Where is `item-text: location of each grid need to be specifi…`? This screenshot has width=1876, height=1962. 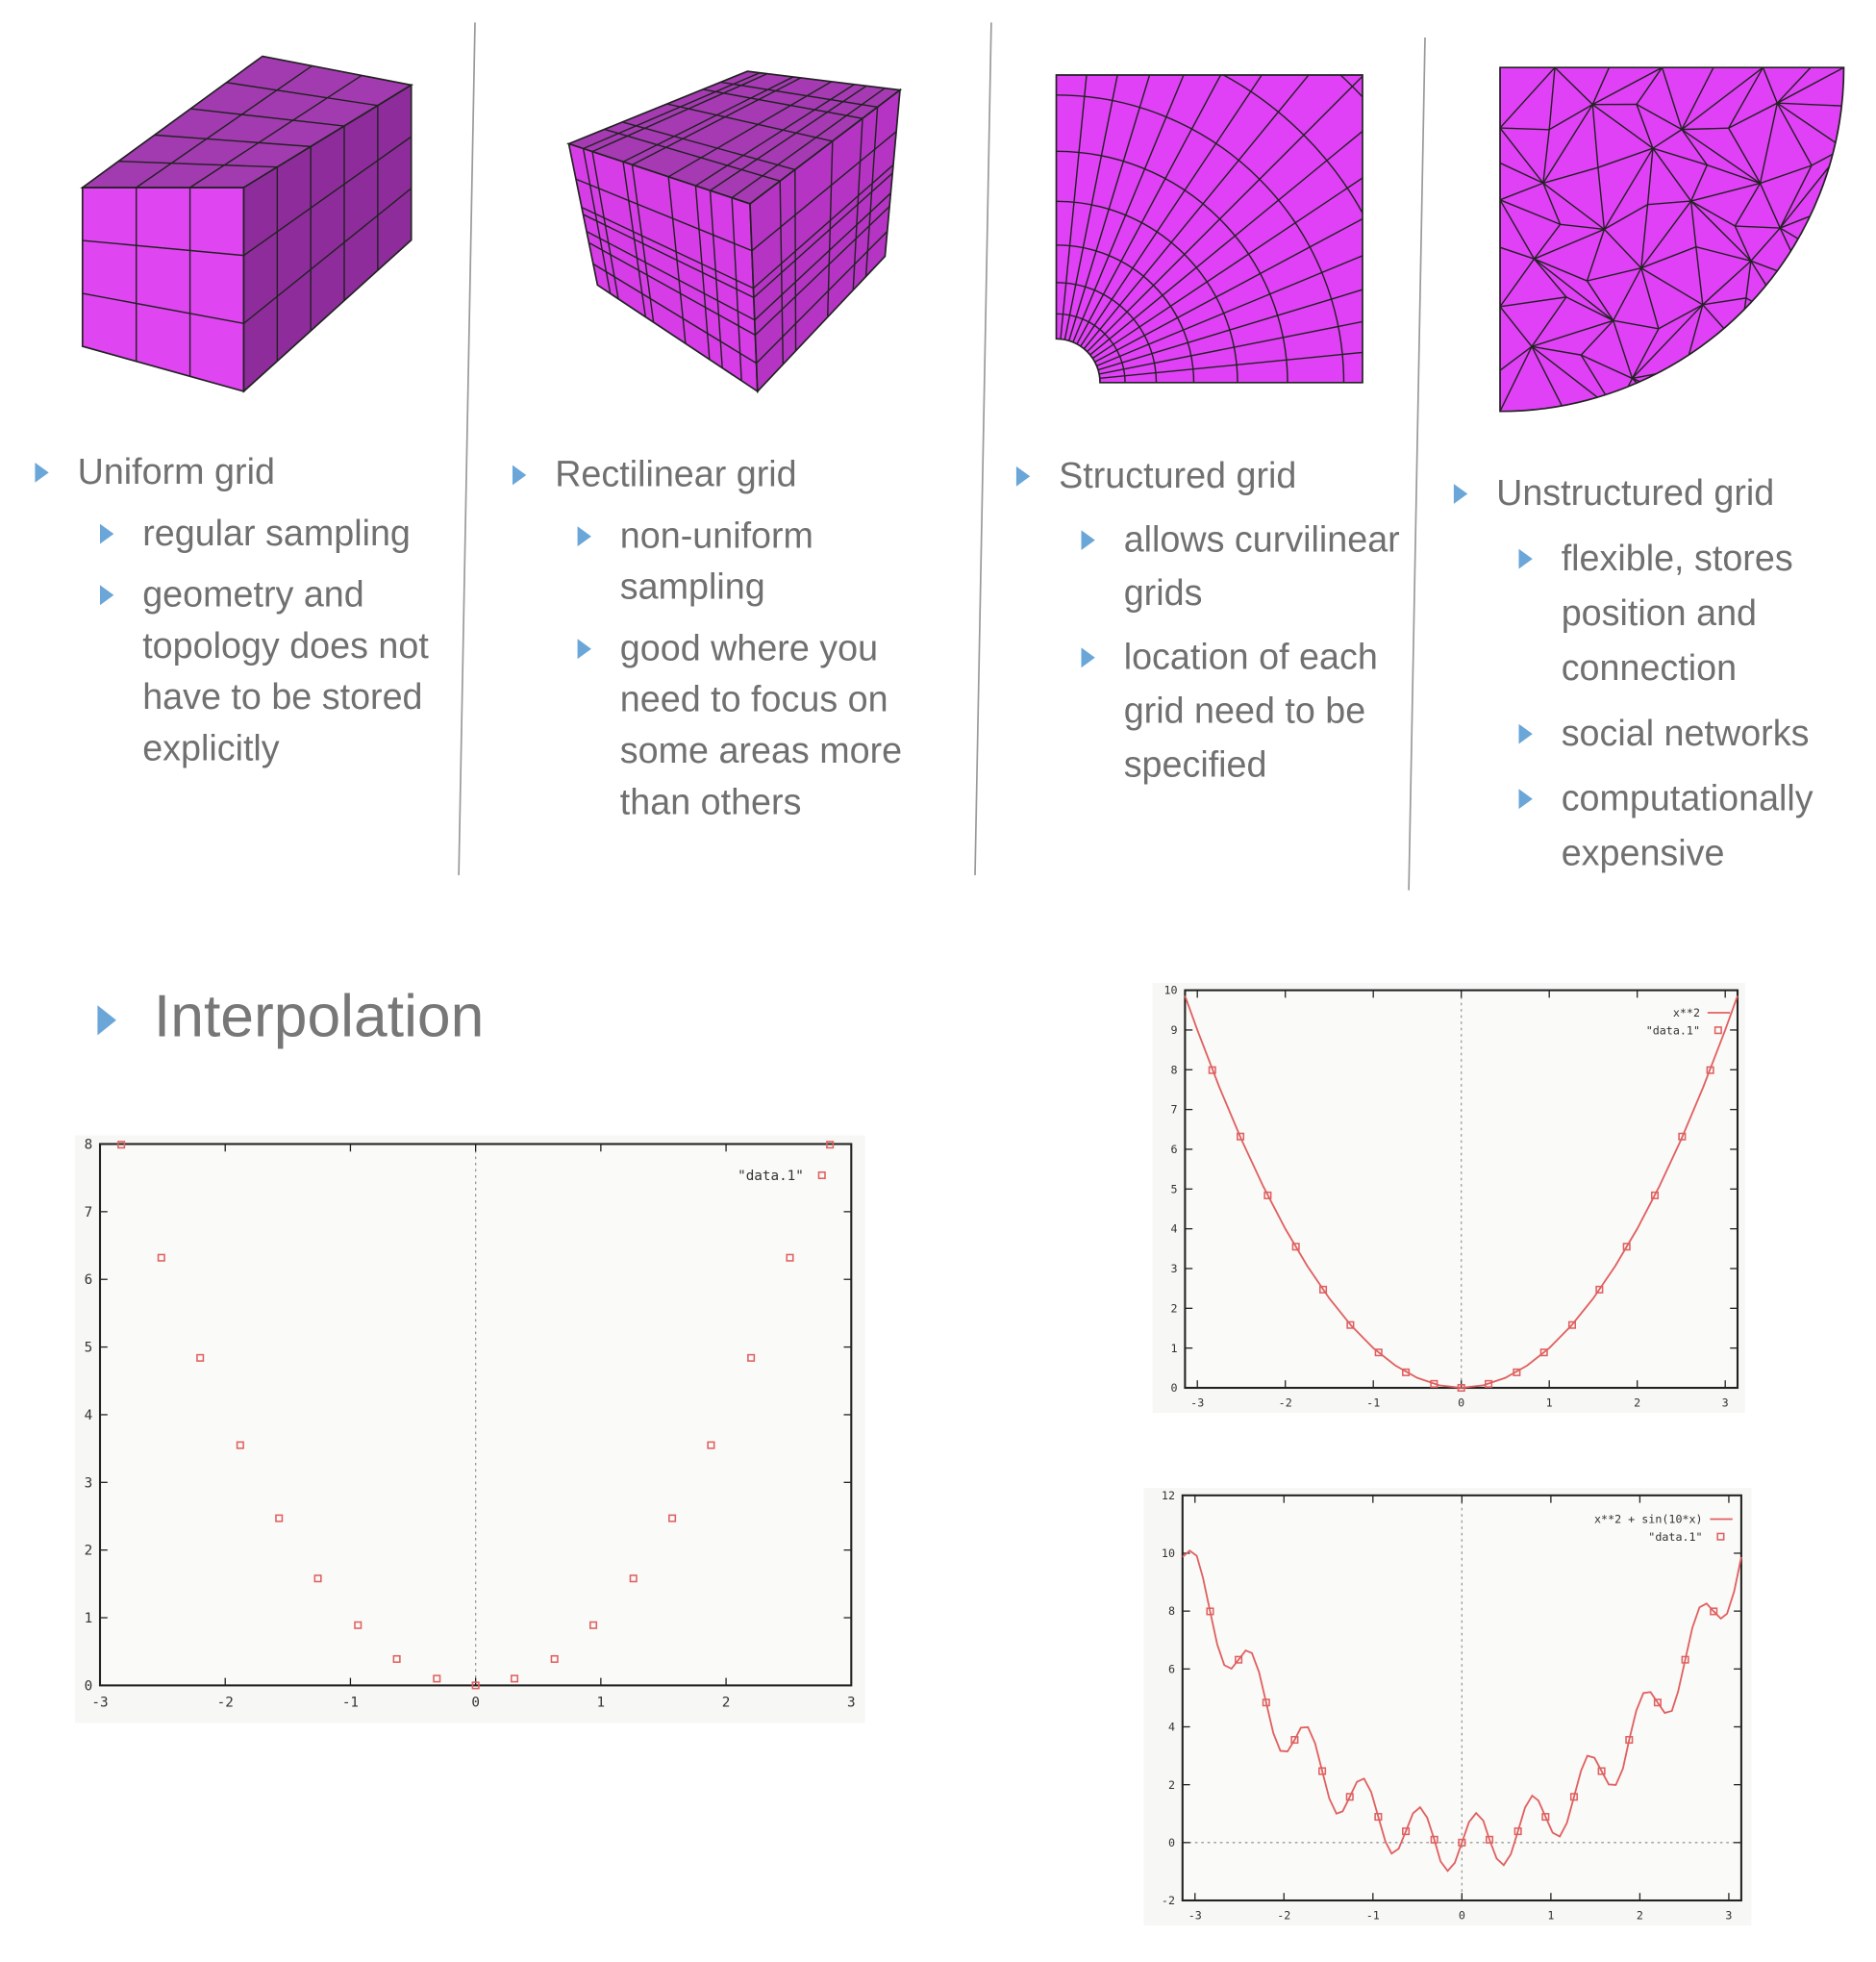 item-text: location of each grid need to be specifi… is located at coordinates (1250, 711).